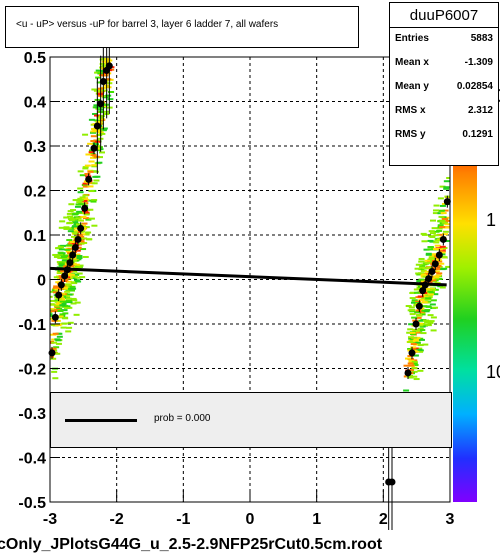  What do you see at coordinates (248, 276) in the screenshot?
I see `fit-line` at bounding box center [248, 276].